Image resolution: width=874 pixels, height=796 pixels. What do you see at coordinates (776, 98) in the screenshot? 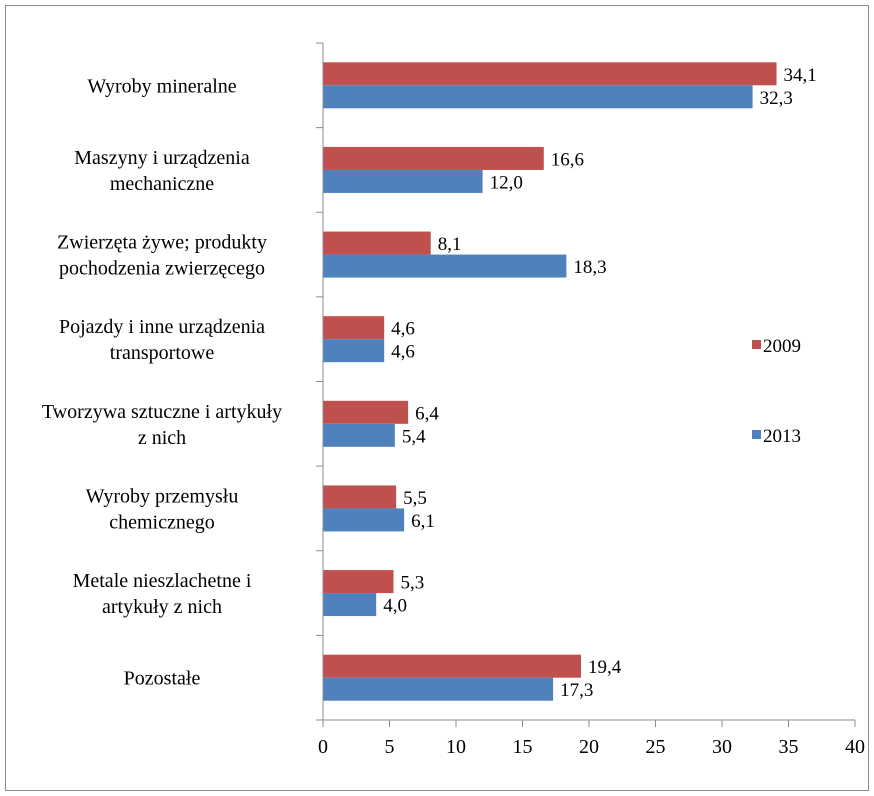
I see `value-label-2013-1: 32,3` at bounding box center [776, 98].